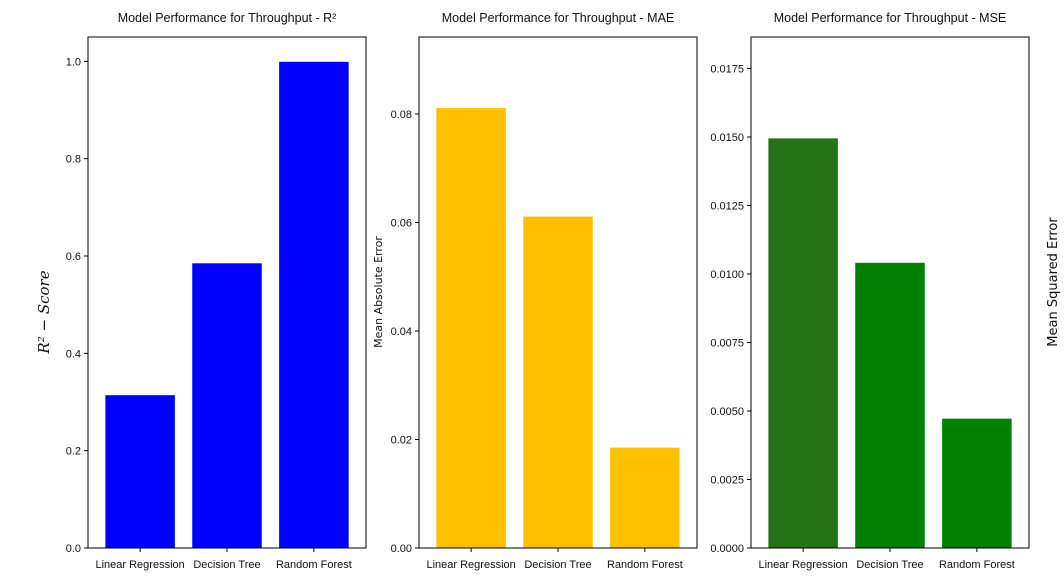  What do you see at coordinates (73, 62) in the screenshot?
I see `y-tick-label: 1.0` at bounding box center [73, 62].